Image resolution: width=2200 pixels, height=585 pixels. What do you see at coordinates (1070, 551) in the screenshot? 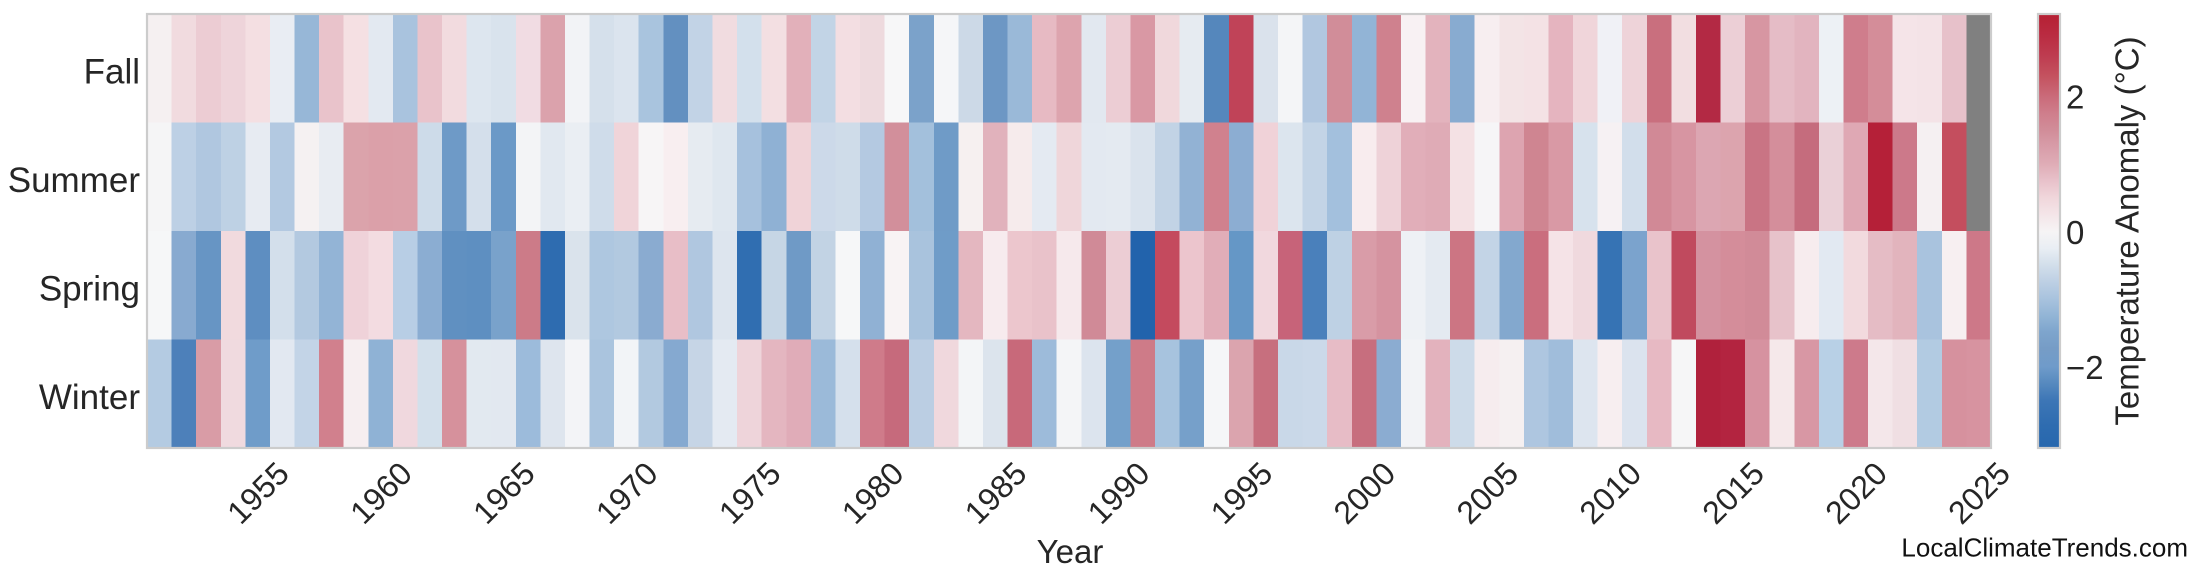
I see `svg-text: Year` at bounding box center [1070, 551].